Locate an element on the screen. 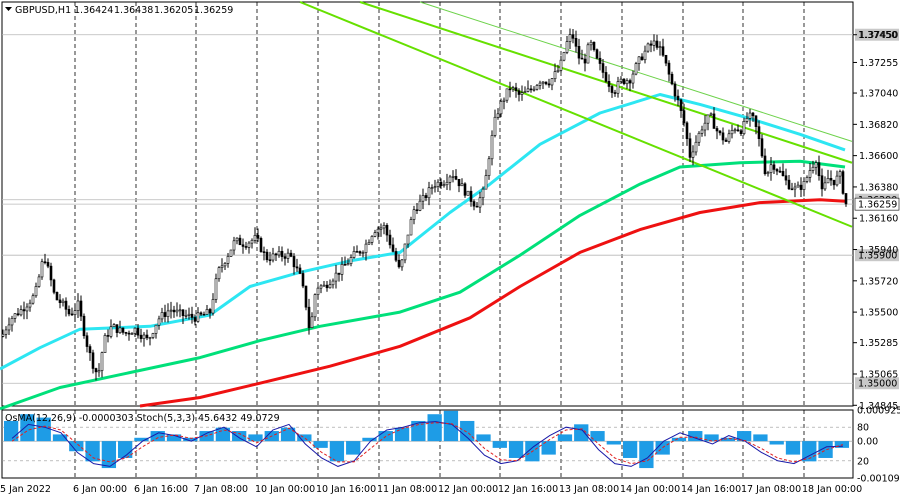  time-tick-label: 5 Jan 2022 is located at coordinates (25, 489).